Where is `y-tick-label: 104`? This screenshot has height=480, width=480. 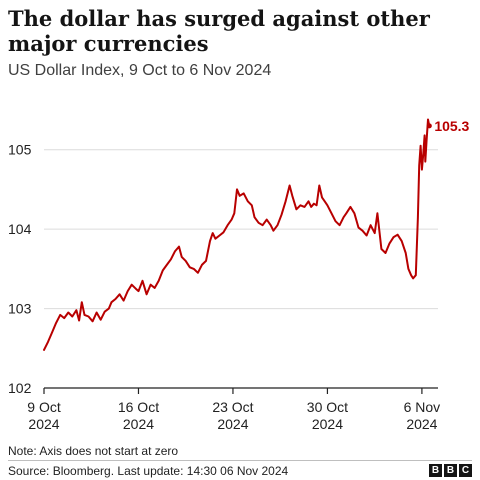 y-tick-label: 104 is located at coordinates (20, 229).